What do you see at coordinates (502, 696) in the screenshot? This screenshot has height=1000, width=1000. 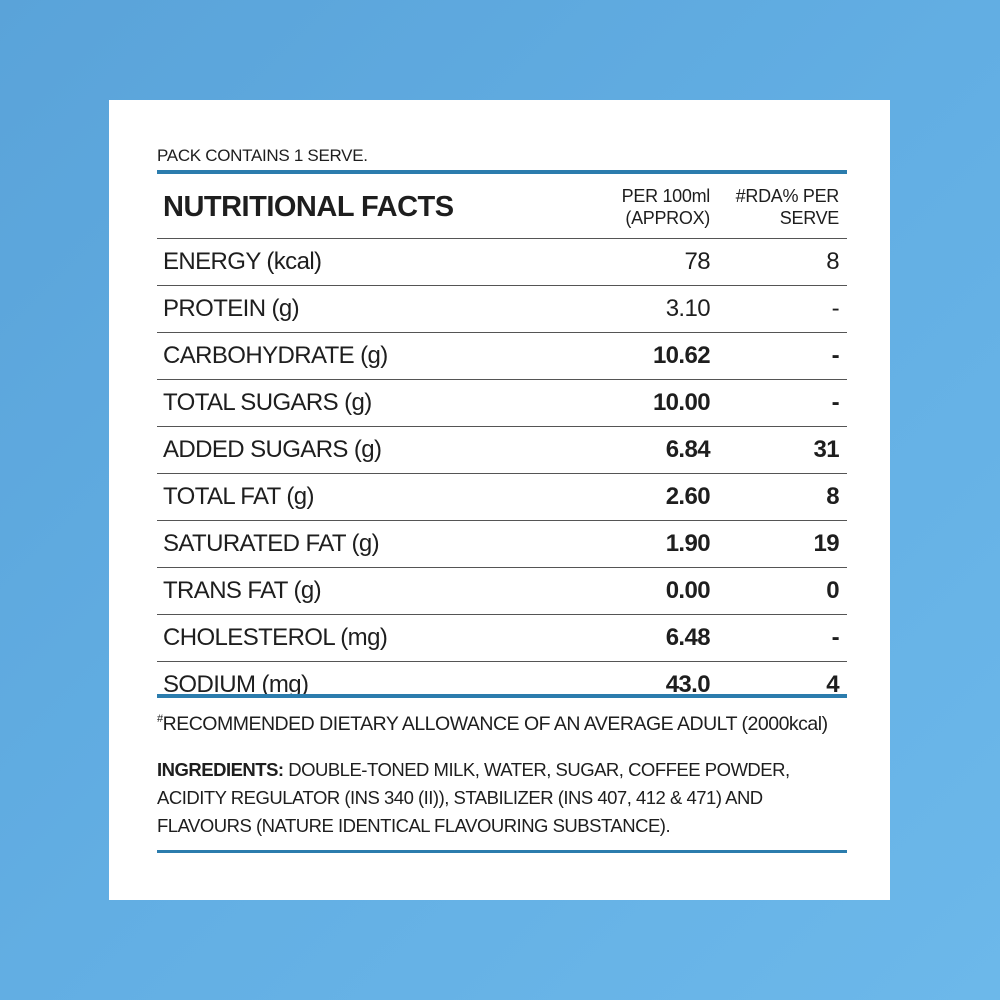 I see `bottom-table-divider` at bounding box center [502, 696].